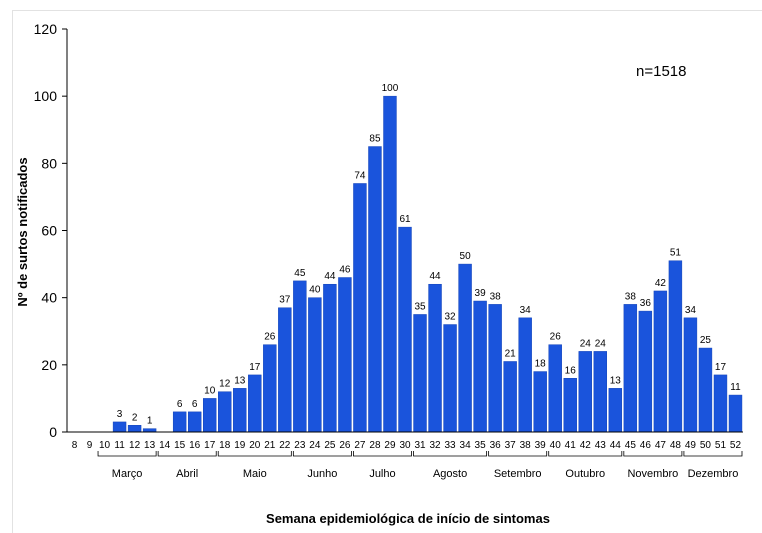  What do you see at coordinates (51, 230) in the screenshot?
I see `y-axis: 0 20 40 60 80 100 120` at bounding box center [51, 230].